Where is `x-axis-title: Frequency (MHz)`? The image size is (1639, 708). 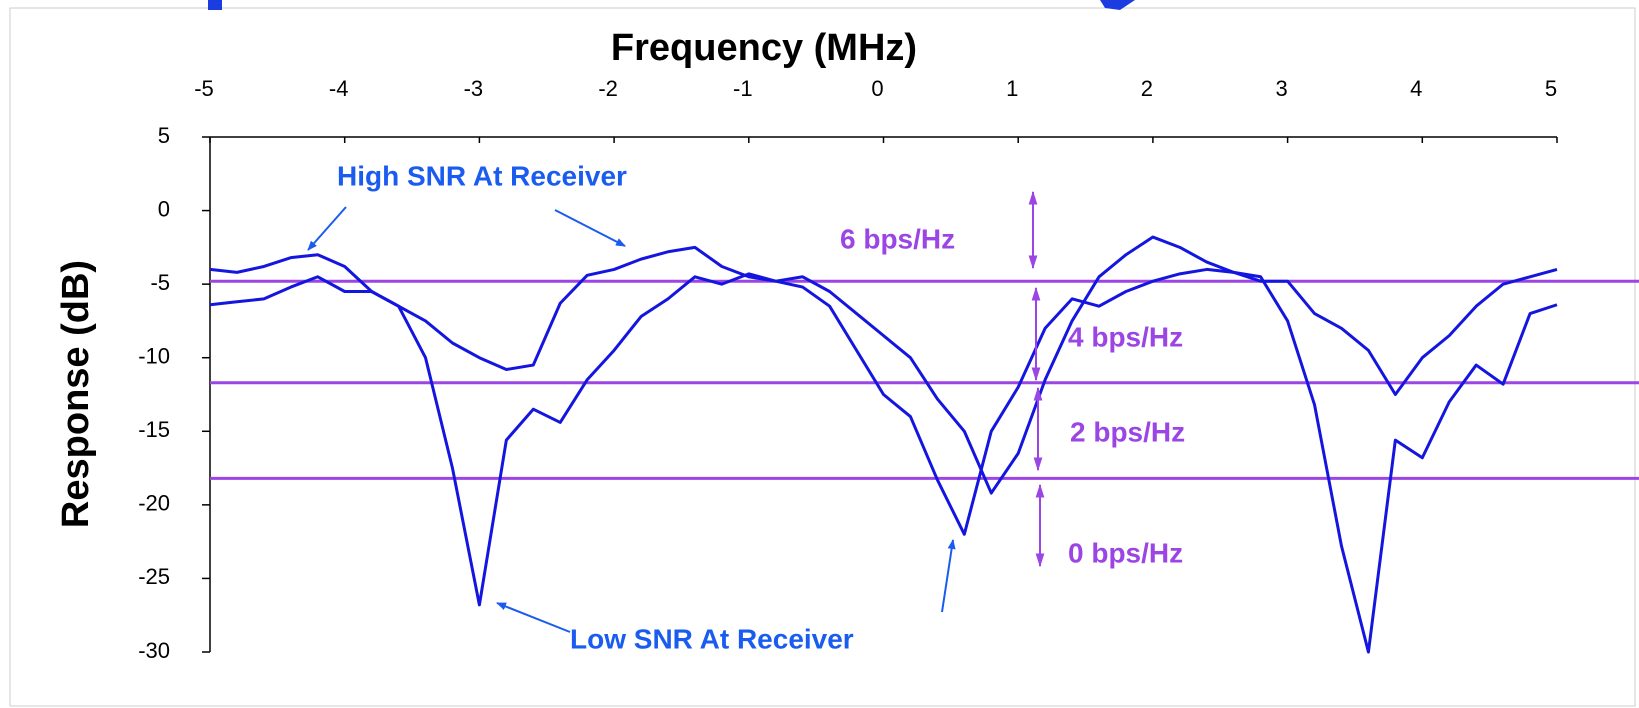
x-axis-title: Frequency (MHz) is located at coordinates (764, 48).